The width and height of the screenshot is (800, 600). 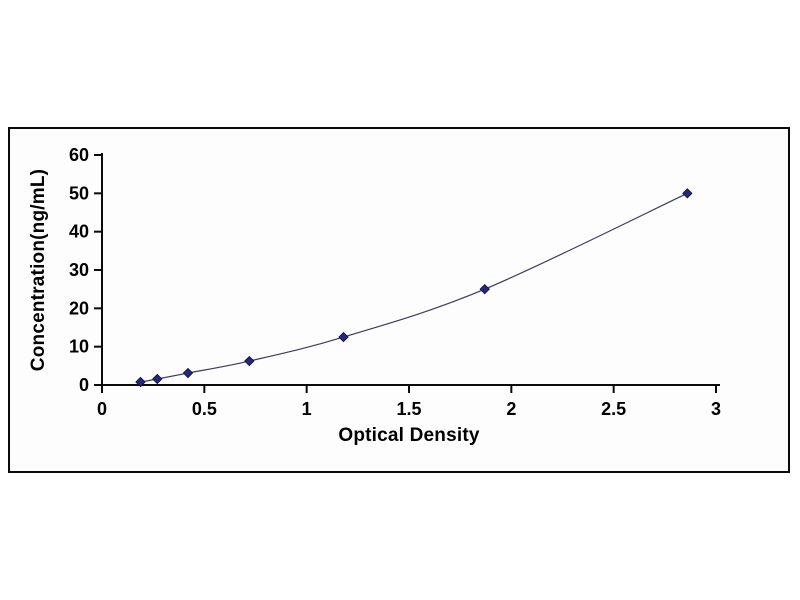 What do you see at coordinates (79, 270) in the screenshot?
I see `y-tick-label: 30` at bounding box center [79, 270].